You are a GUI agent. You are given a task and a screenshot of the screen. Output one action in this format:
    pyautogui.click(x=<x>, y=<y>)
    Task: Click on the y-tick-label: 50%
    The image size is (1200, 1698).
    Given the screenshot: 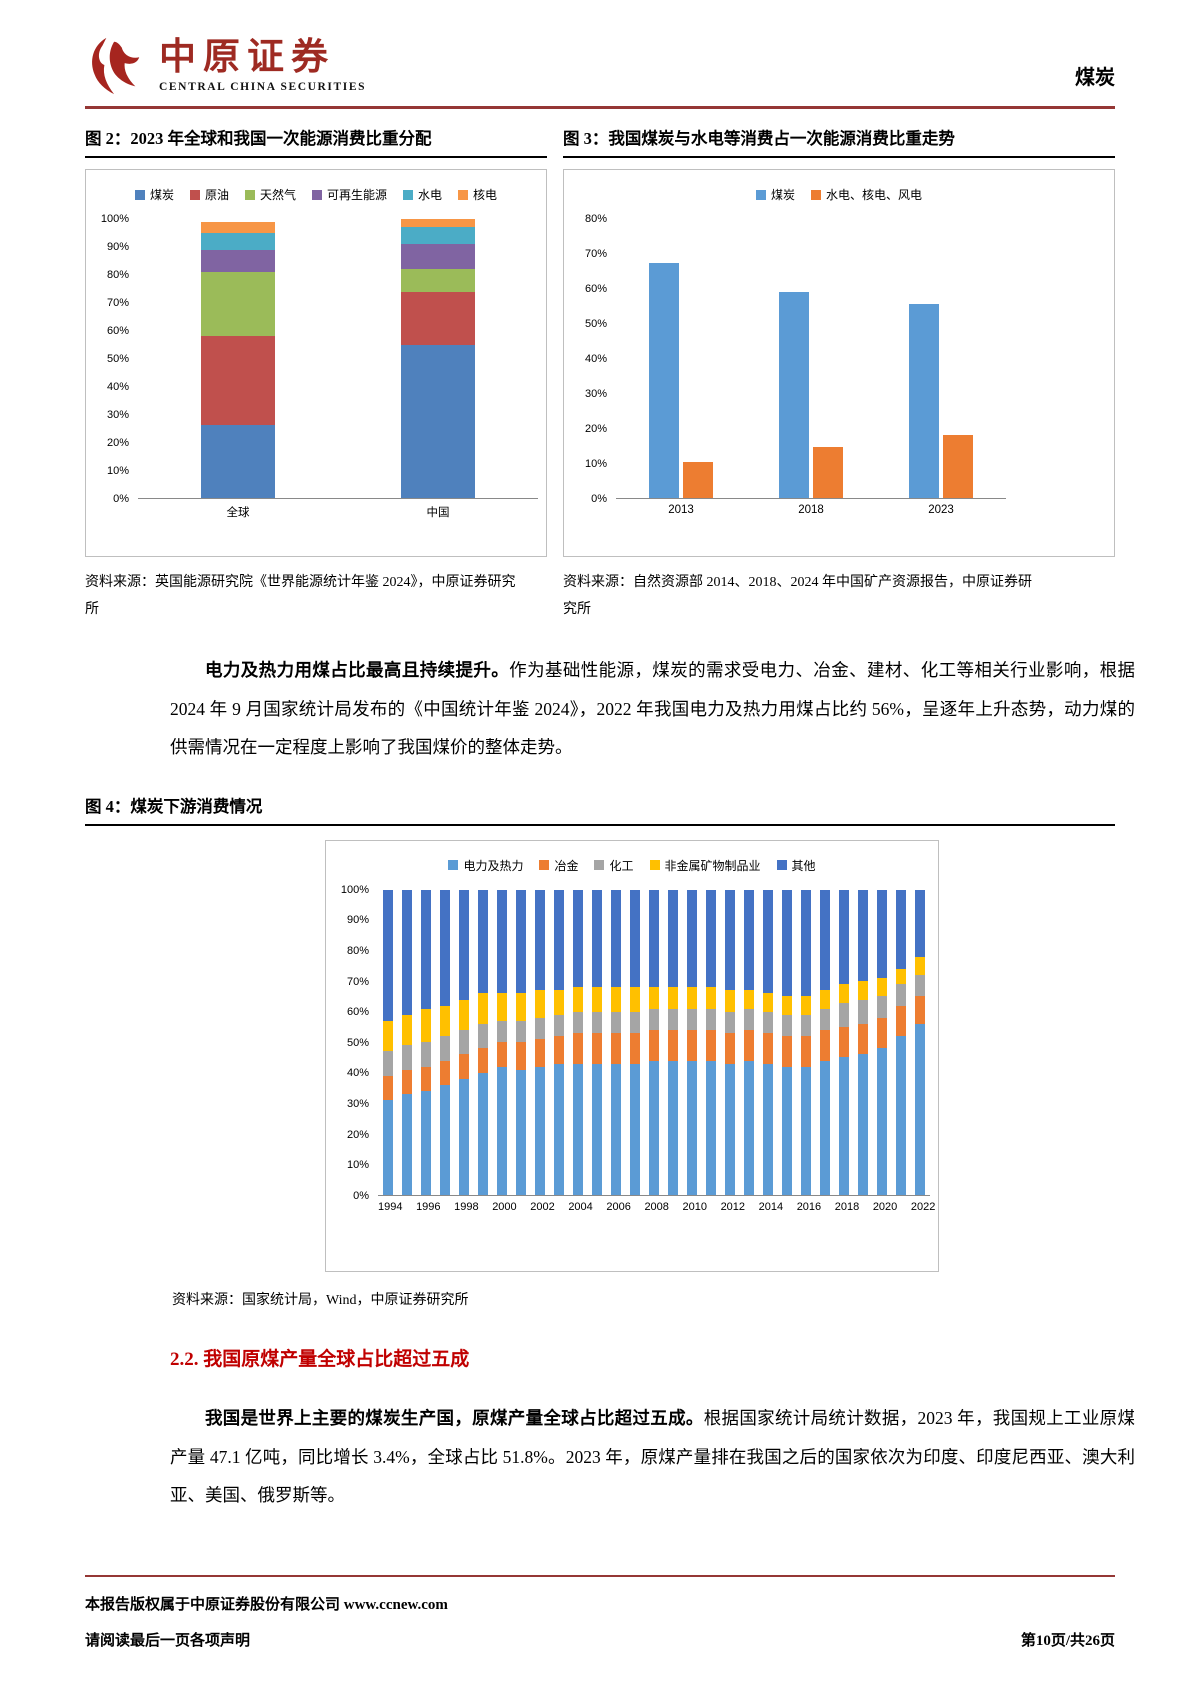 What is the action you would take?
    pyautogui.click(x=357, y=1042)
    